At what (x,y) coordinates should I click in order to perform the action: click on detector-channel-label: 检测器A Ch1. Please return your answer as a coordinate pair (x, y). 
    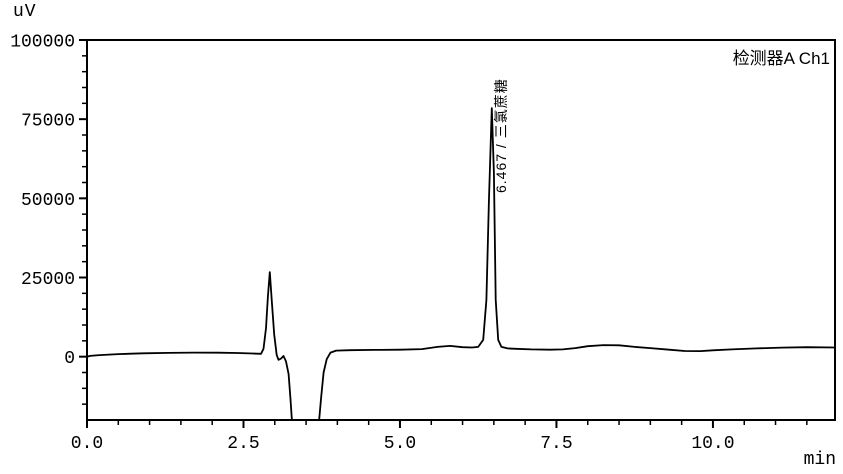
    Looking at the image, I should click on (781, 58).